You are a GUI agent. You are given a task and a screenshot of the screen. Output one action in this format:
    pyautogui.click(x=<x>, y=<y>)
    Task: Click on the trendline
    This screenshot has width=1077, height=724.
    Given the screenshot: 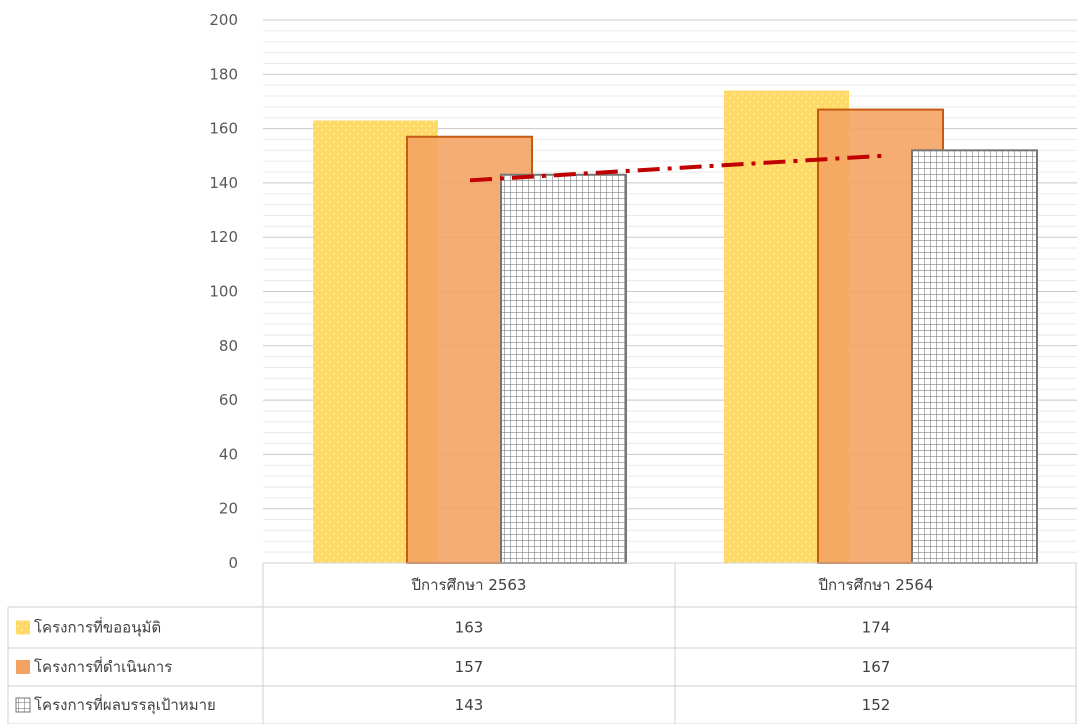 What is the action you would take?
    pyautogui.click(x=676, y=168)
    